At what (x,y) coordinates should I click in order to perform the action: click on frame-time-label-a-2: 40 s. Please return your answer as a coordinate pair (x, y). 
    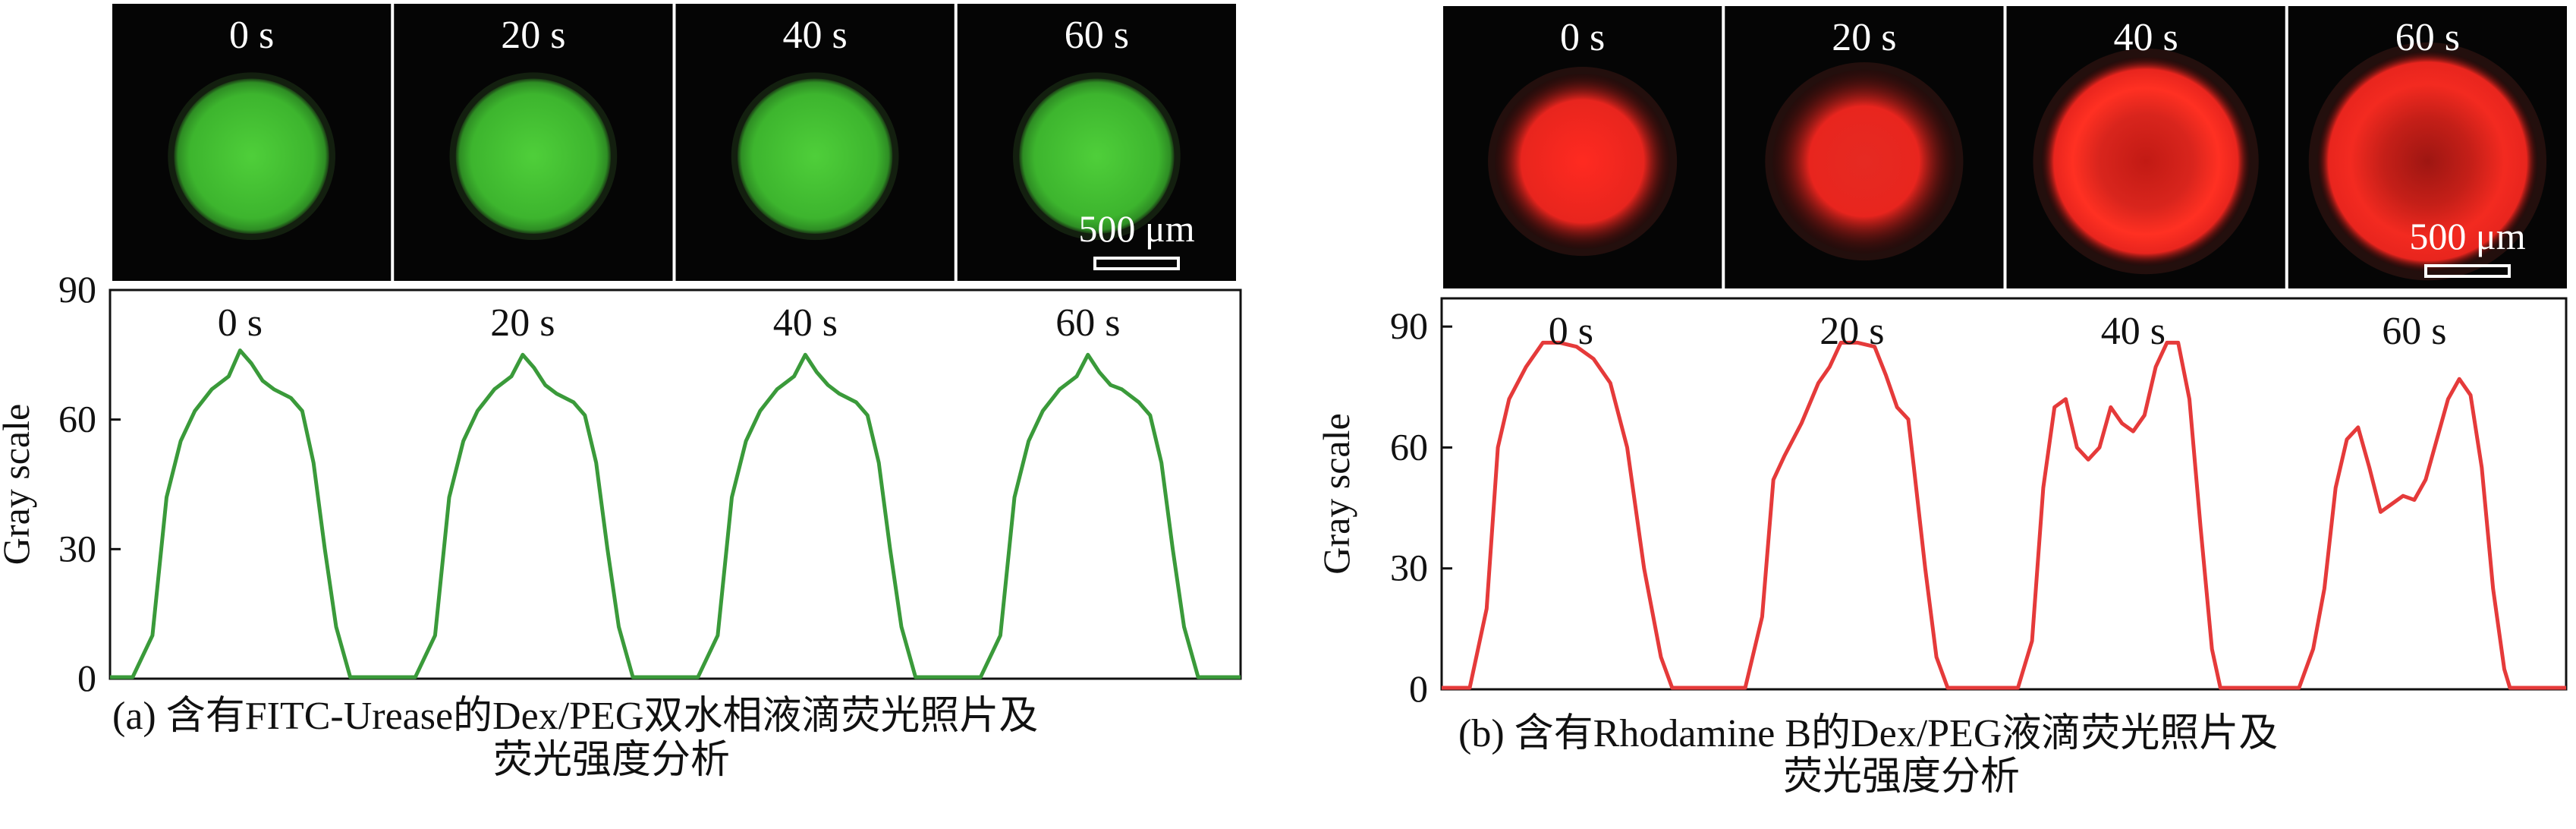
    Looking at the image, I should click on (815, 35).